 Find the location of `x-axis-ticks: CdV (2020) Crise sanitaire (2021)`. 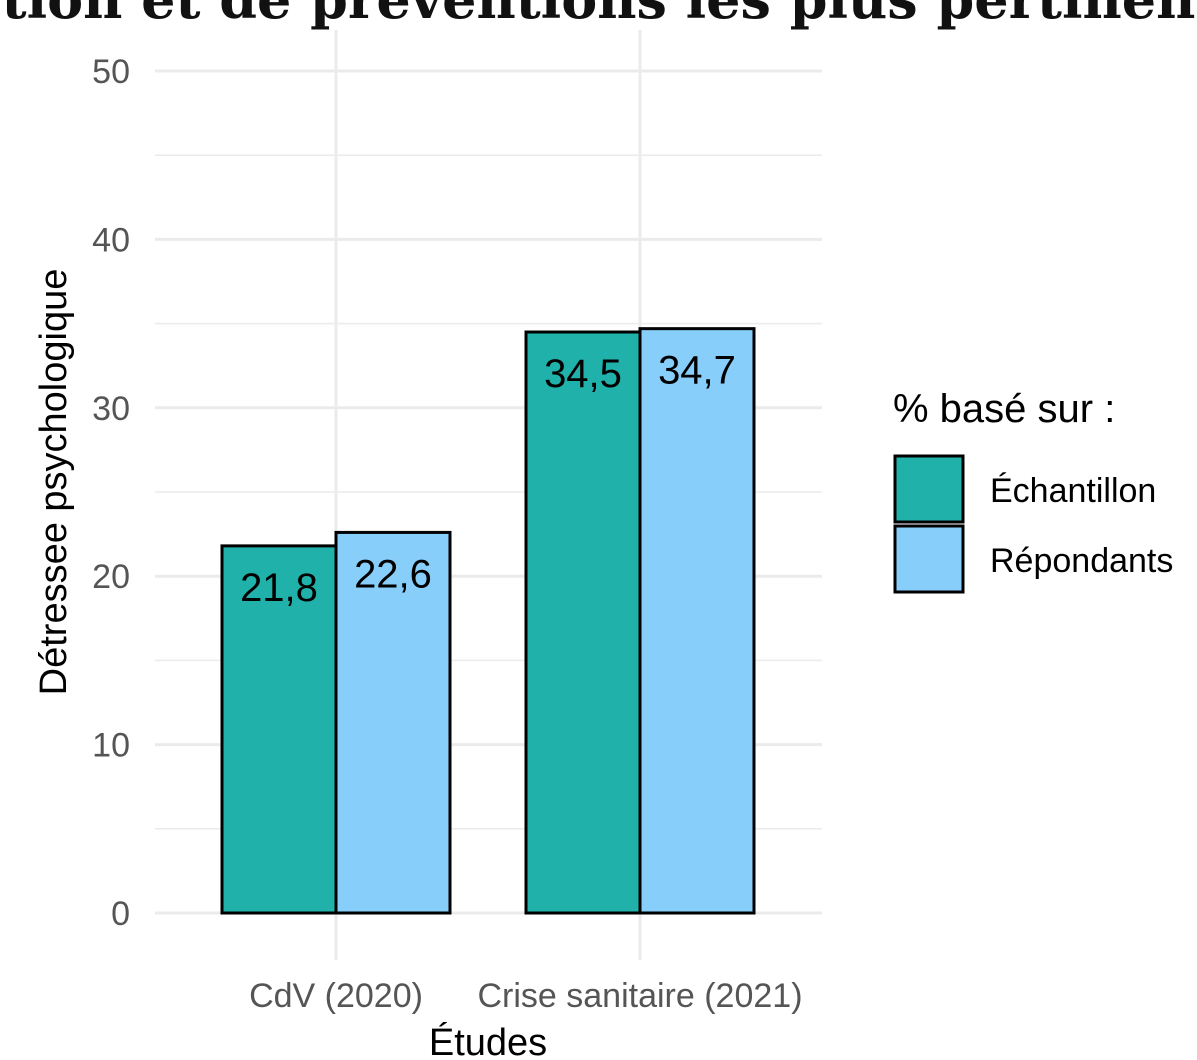

x-axis-ticks: CdV (2020) Crise sanitaire (2021) is located at coordinates (525, 996).